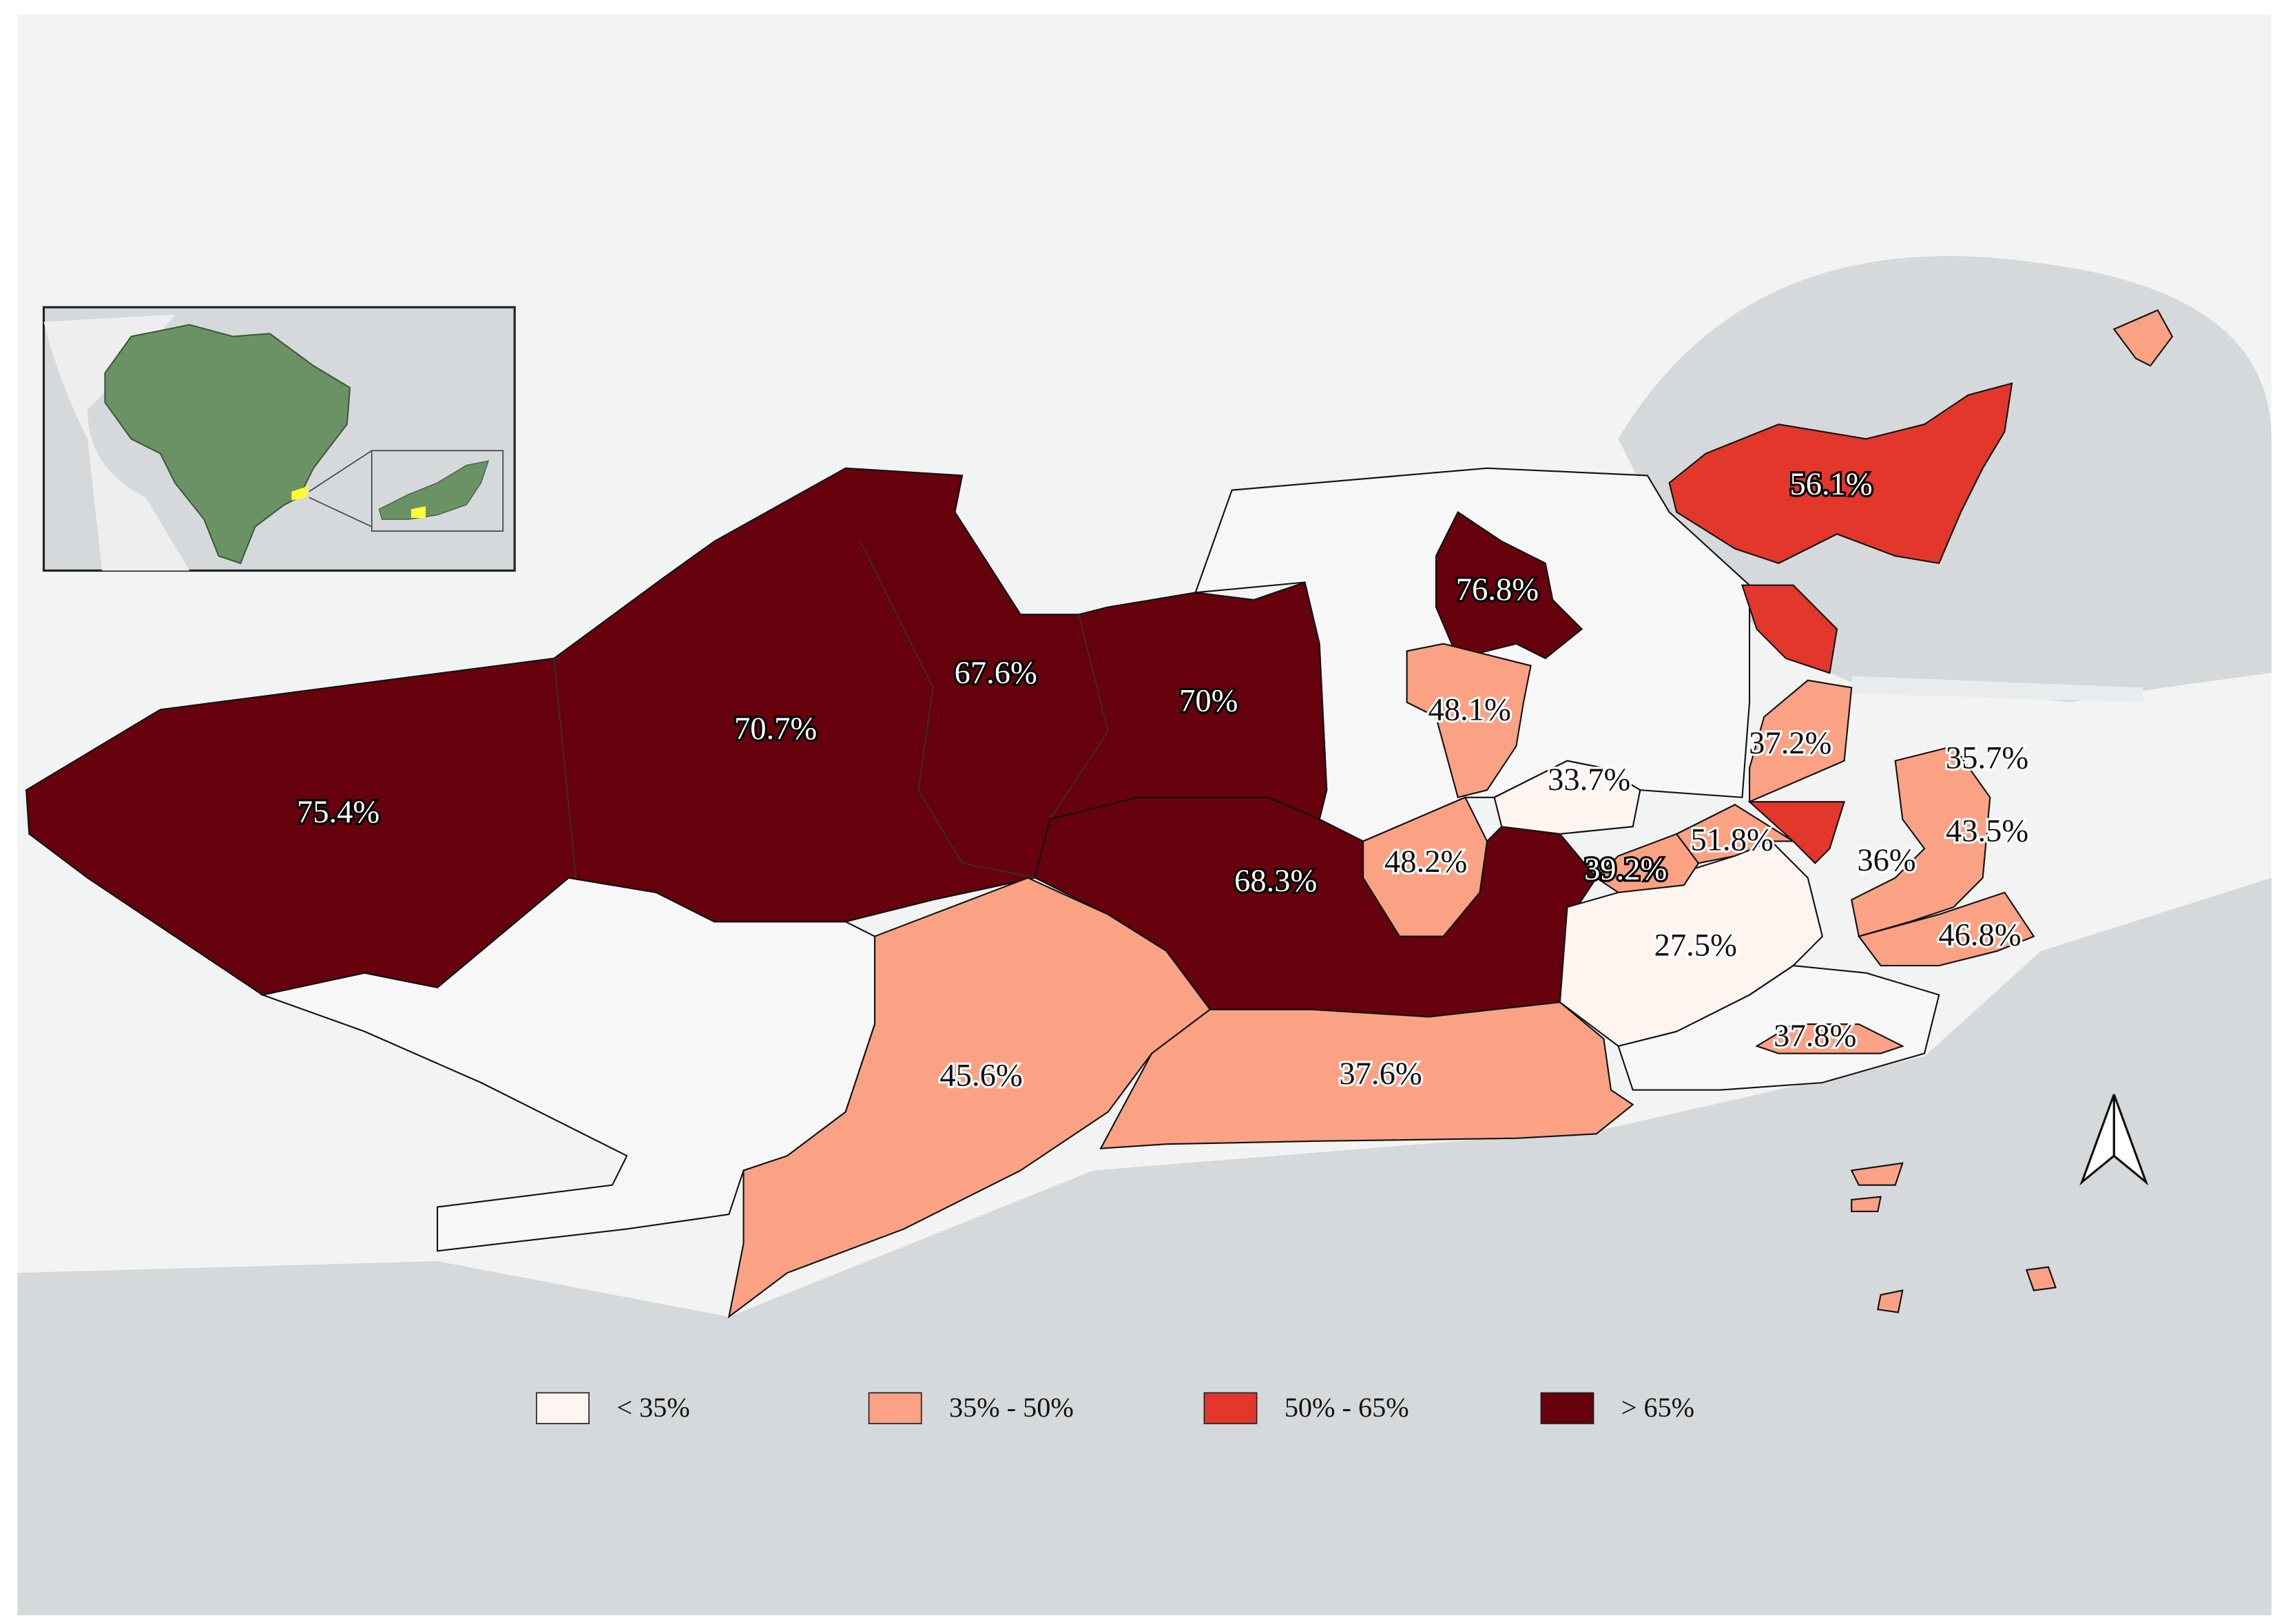  Describe the element at coordinates (2097, 1140) in the screenshot. I see `north-arrow-left` at that location.